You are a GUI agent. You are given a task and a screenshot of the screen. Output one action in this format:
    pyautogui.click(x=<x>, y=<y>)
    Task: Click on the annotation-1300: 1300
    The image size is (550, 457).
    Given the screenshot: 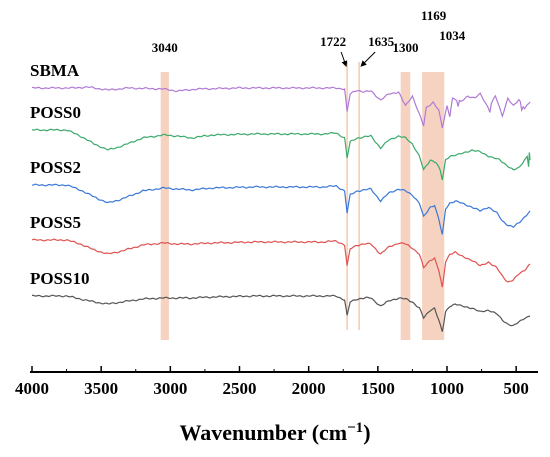 What is the action you would take?
    pyautogui.click(x=406, y=47)
    